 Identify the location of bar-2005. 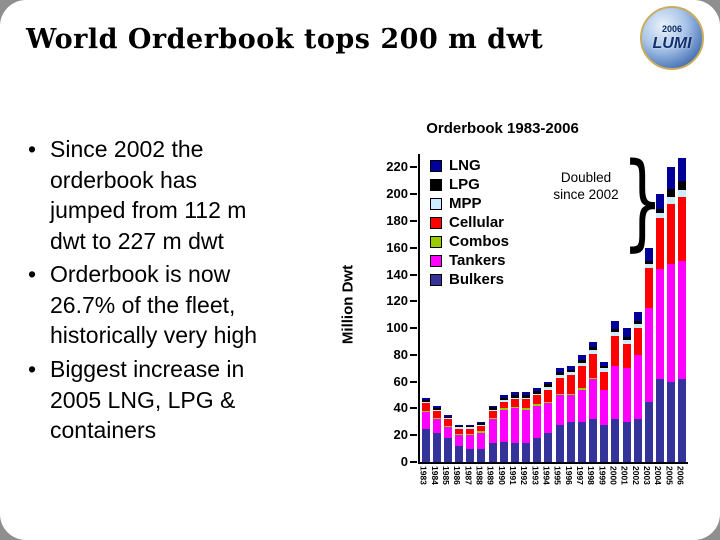
(671, 314).